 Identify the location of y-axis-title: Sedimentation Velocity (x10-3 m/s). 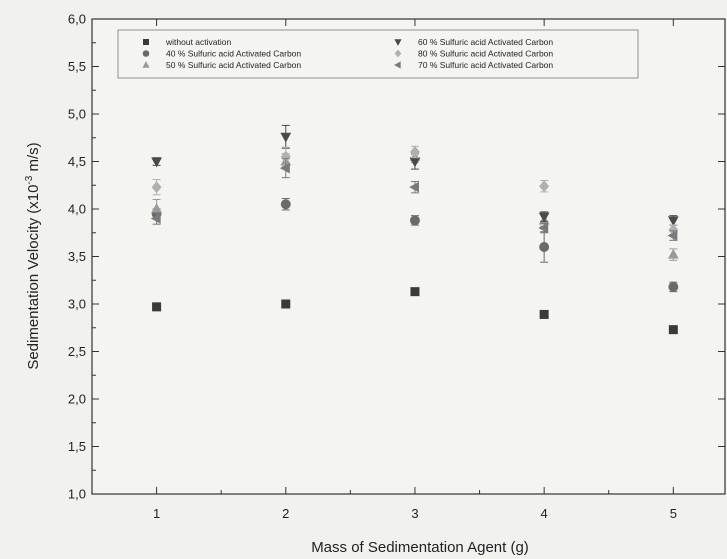
(33, 255).